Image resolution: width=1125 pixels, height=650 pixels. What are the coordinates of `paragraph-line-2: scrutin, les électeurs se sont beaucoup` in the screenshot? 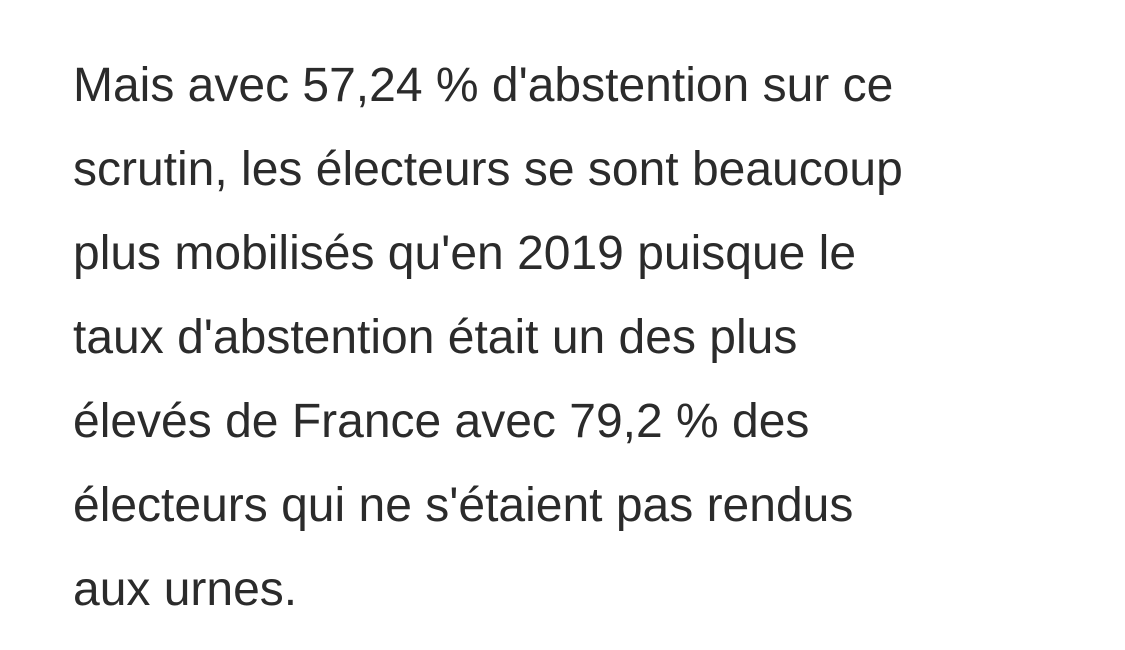 It's located at (488, 169).